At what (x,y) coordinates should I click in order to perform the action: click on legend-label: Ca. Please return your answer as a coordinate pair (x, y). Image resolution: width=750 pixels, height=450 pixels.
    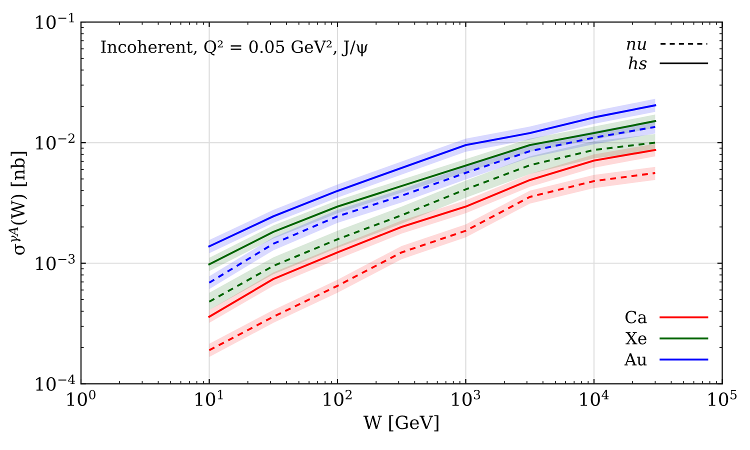
    Looking at the image, I should click on (636, 317).